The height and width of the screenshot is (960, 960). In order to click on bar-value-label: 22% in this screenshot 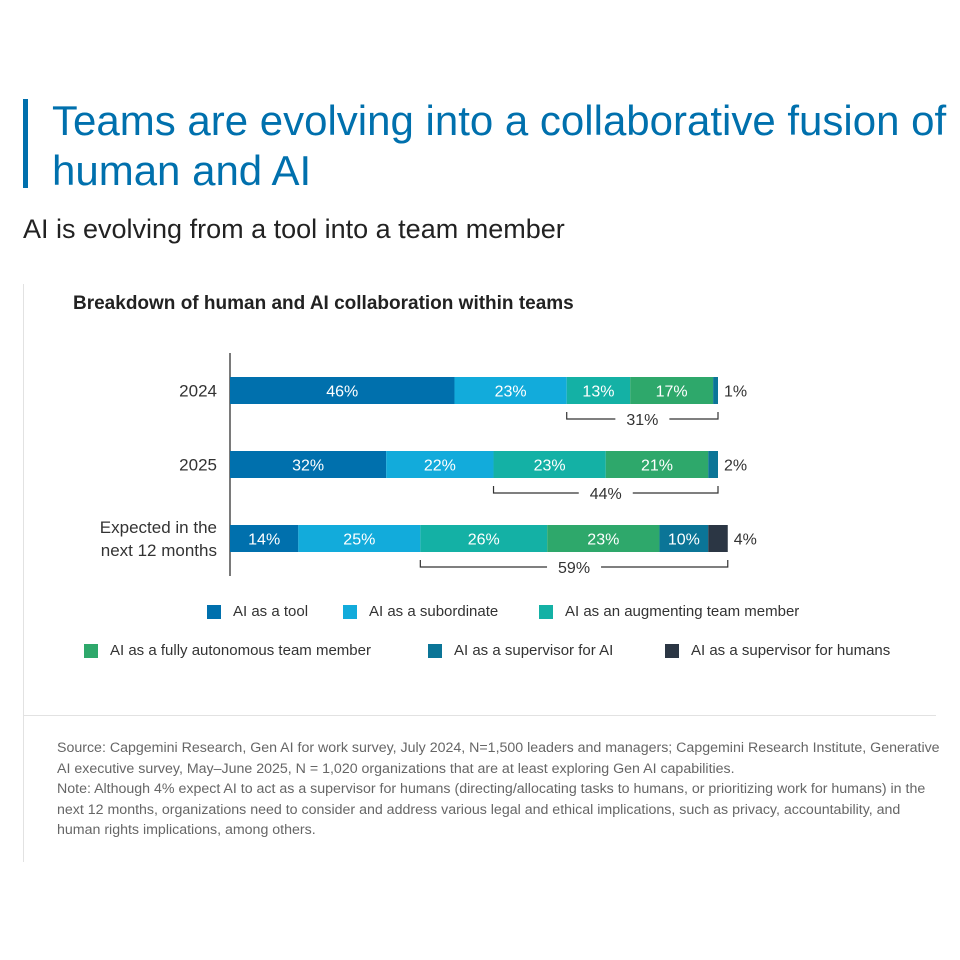, I will do `click(440, 466)`.